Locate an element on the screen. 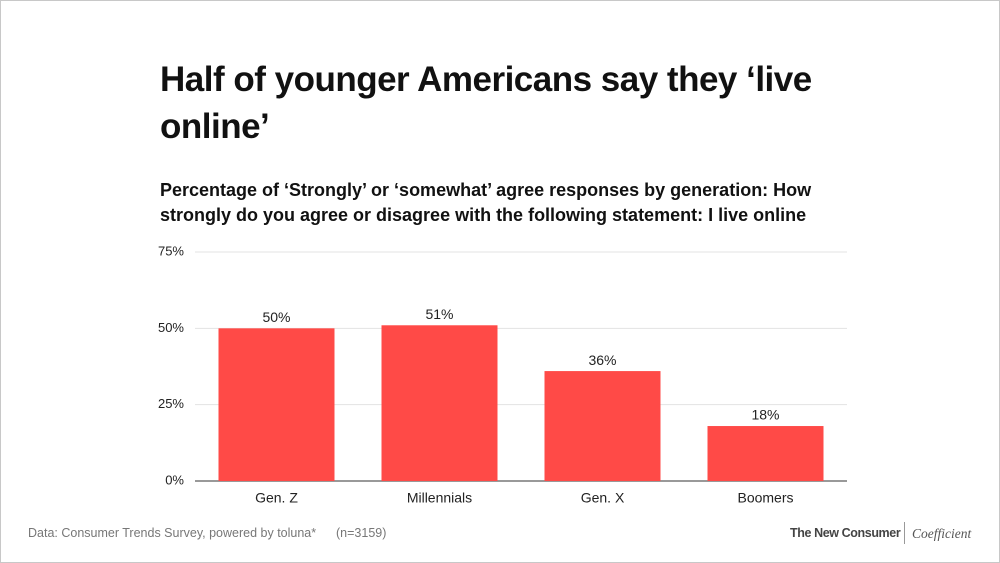  x-tick-label: Gen. Z is located at coordinates (276, 498).